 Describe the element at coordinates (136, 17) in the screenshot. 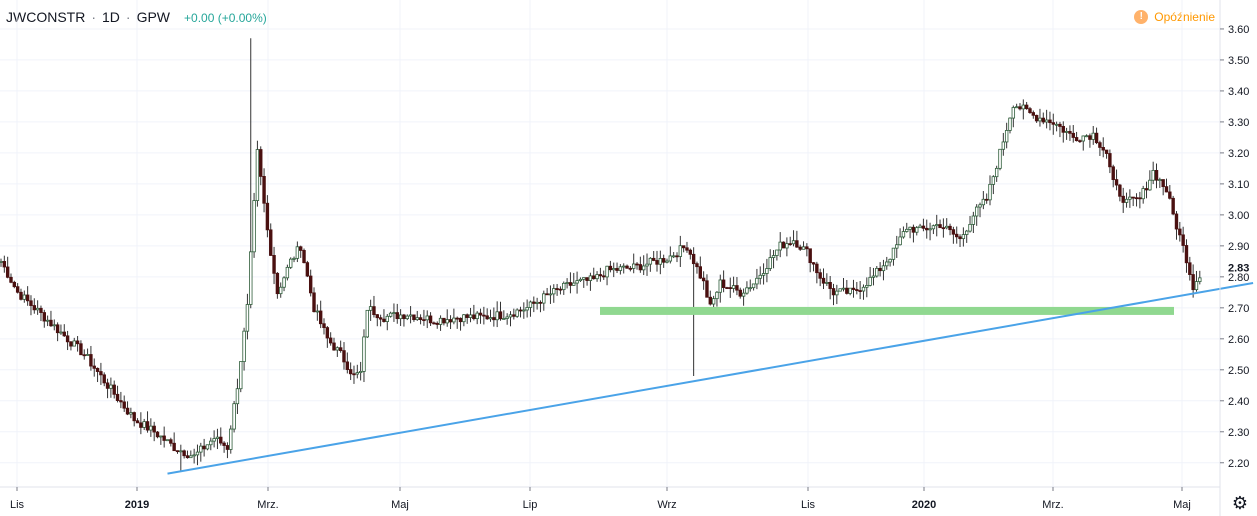

I see `chart-header: JWCONSTR · 1D · GPW +0.00 (+0.00%)` at that location.